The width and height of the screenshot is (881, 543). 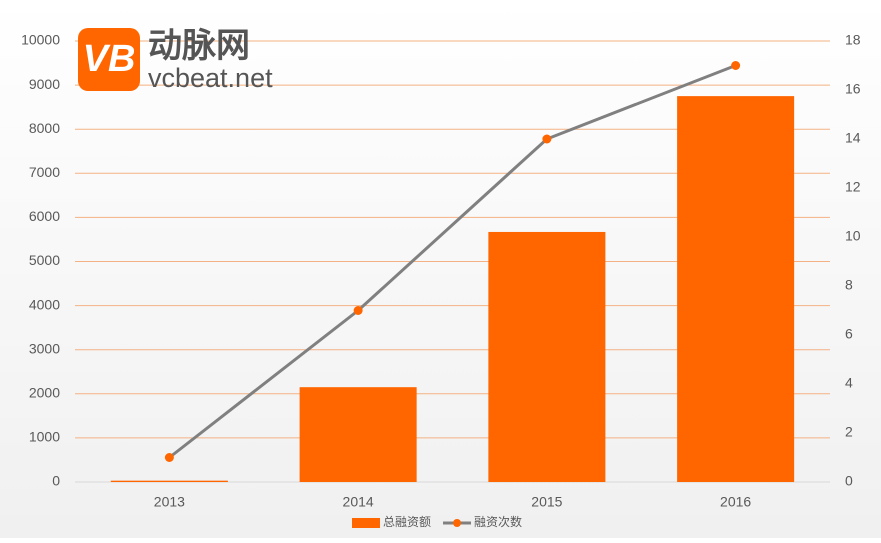 I want to click on y2-tick-label: 6, so click(x=849, y=334).